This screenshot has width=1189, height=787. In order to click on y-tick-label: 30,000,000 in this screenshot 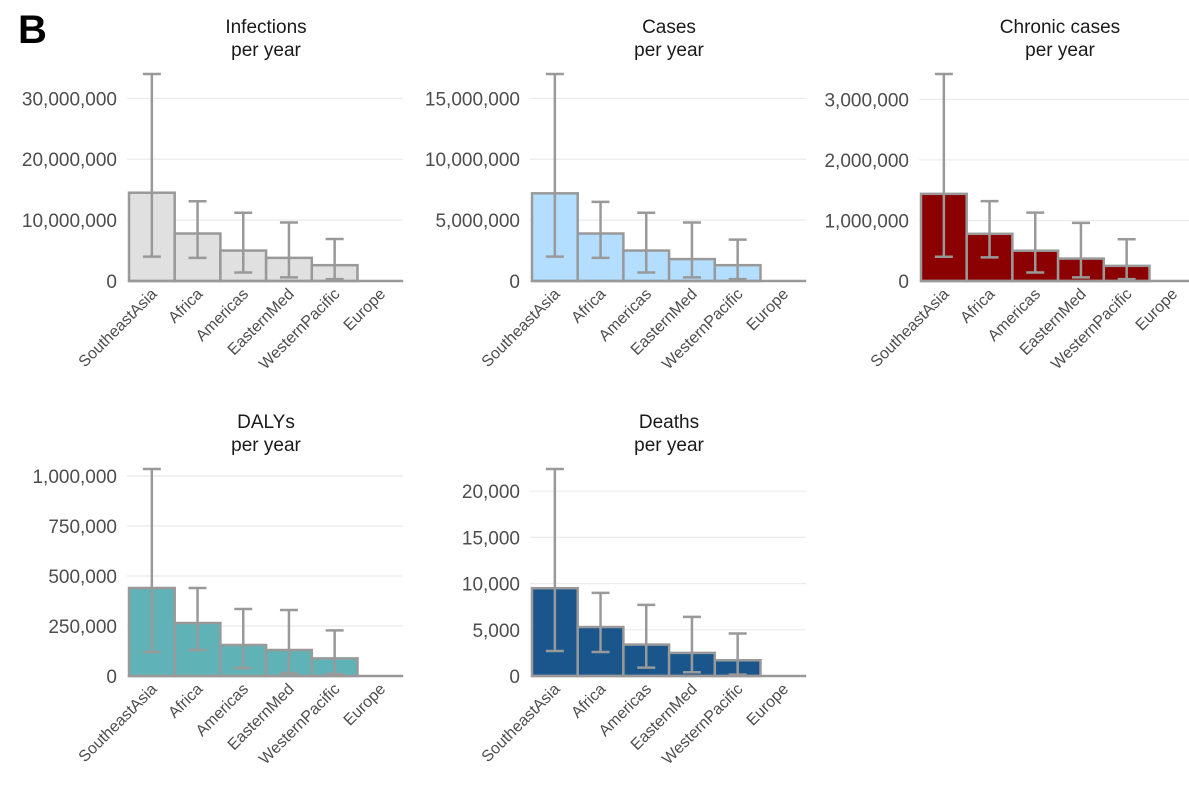, I will do `click(69, 99)`.